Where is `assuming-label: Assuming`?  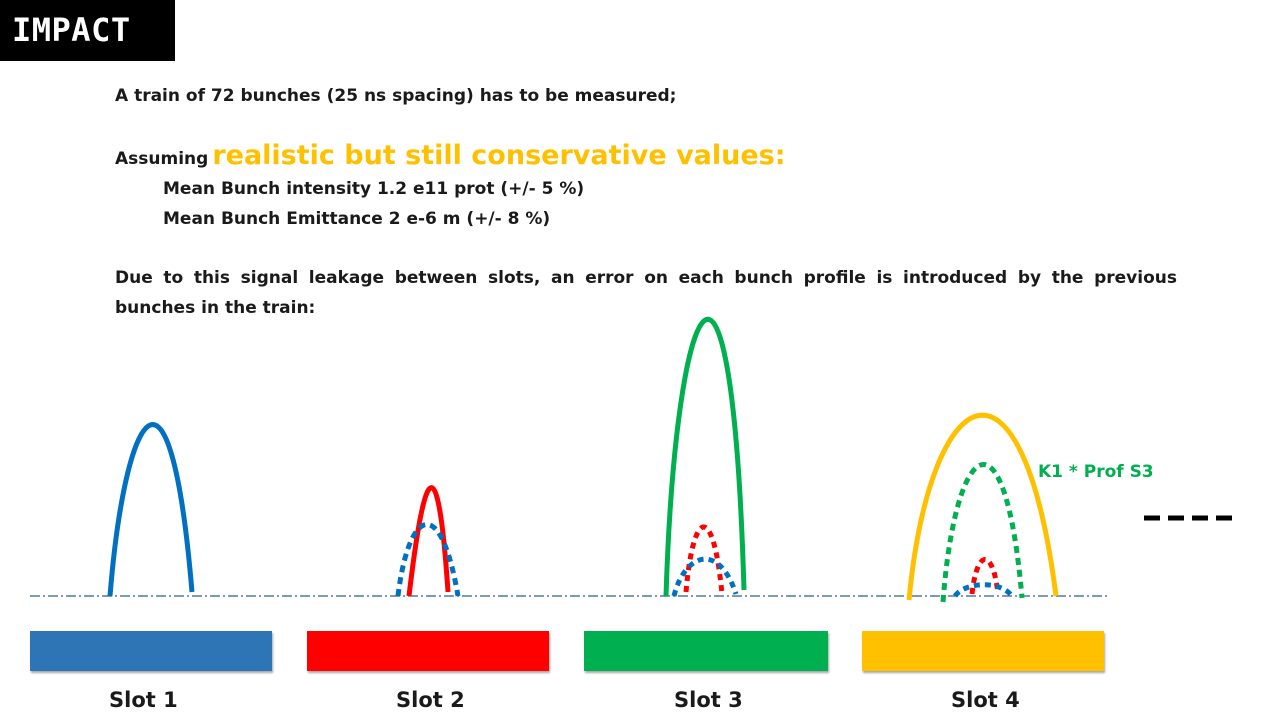 assuming-label: Assuming is located at coordinates (162, 159).